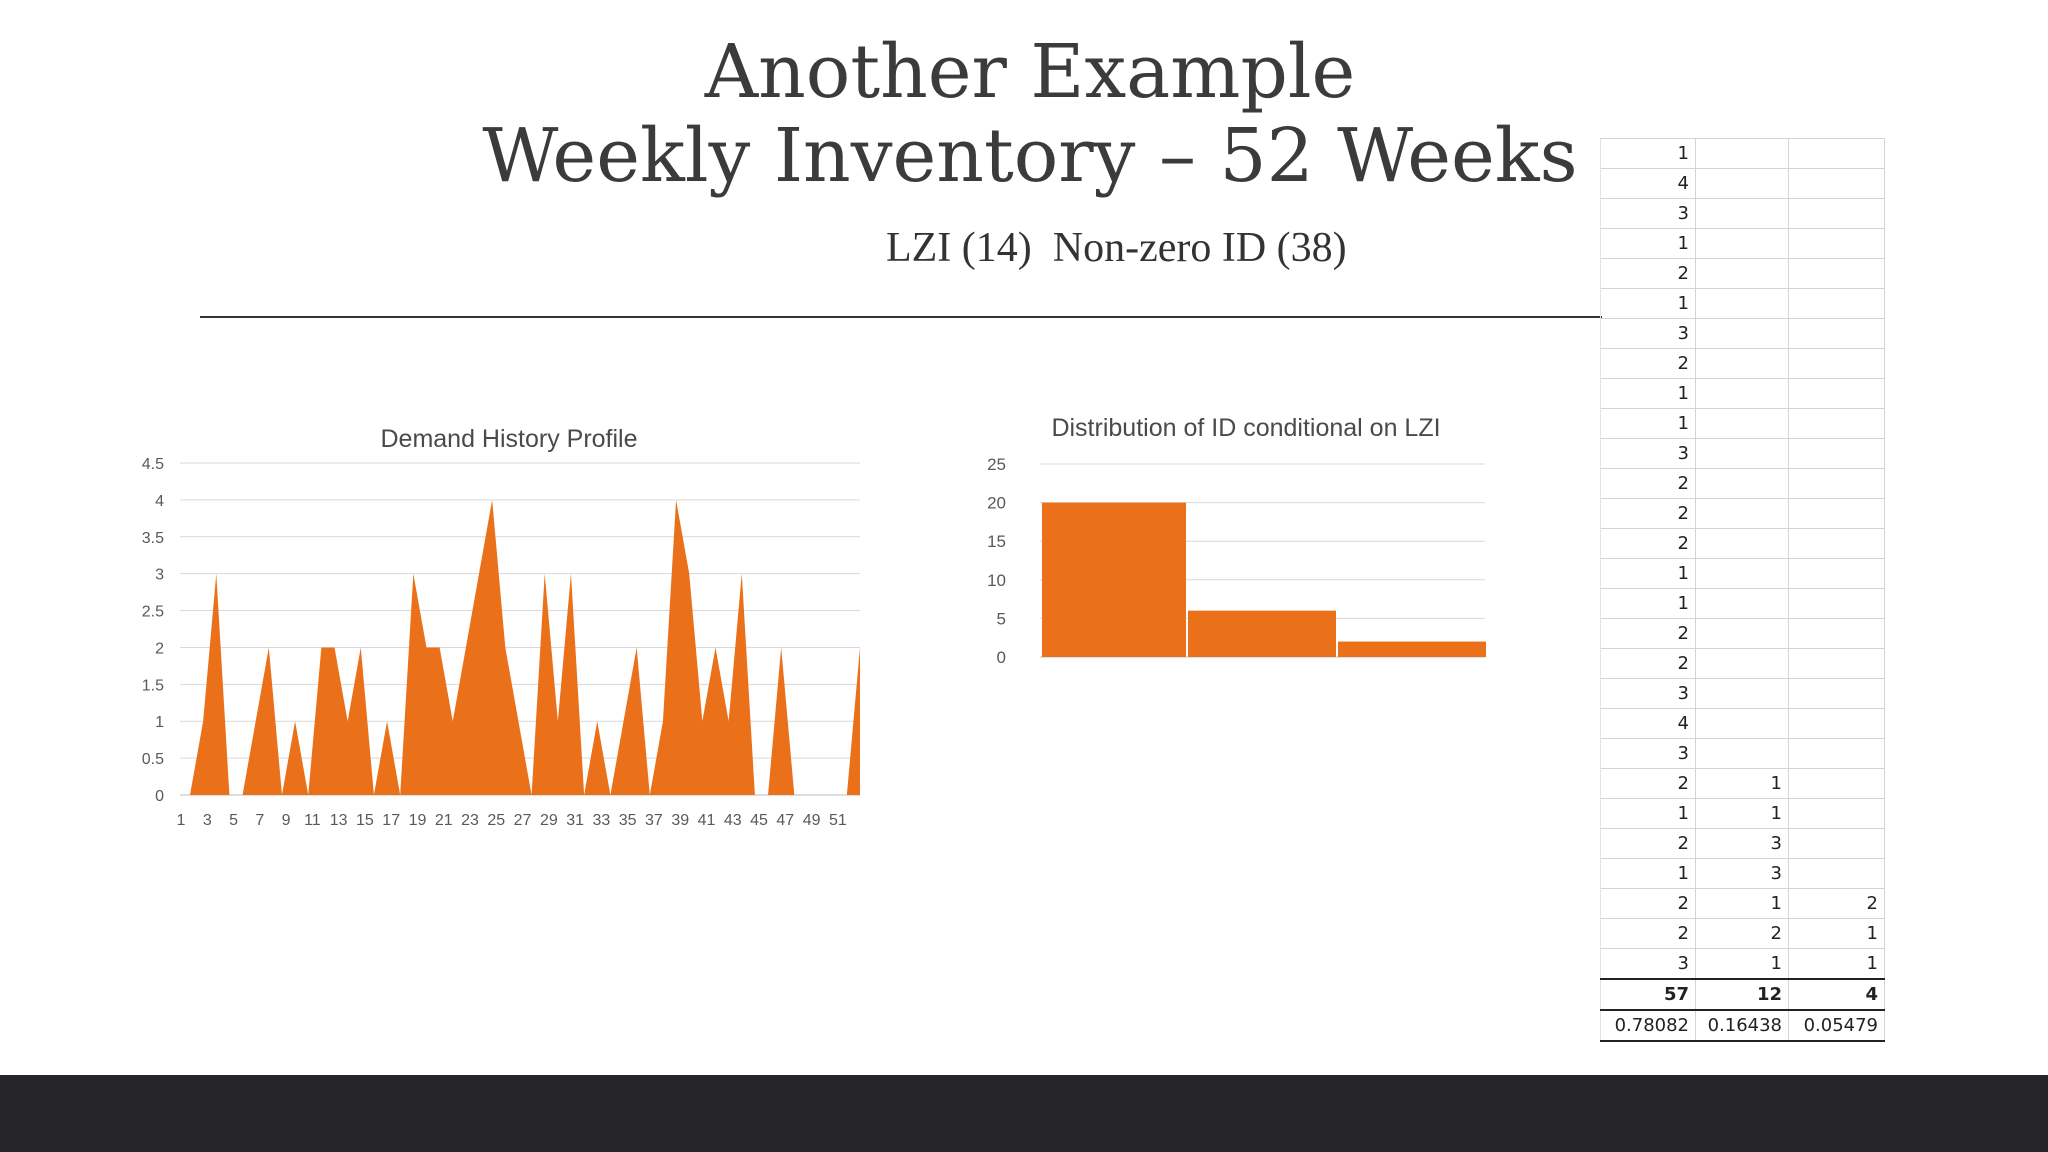 This screenshot has width=2048, height=1152. Describe the element at coordinates (259, 820) in the screenshot. I see `x-tick-label: 7` at that location.